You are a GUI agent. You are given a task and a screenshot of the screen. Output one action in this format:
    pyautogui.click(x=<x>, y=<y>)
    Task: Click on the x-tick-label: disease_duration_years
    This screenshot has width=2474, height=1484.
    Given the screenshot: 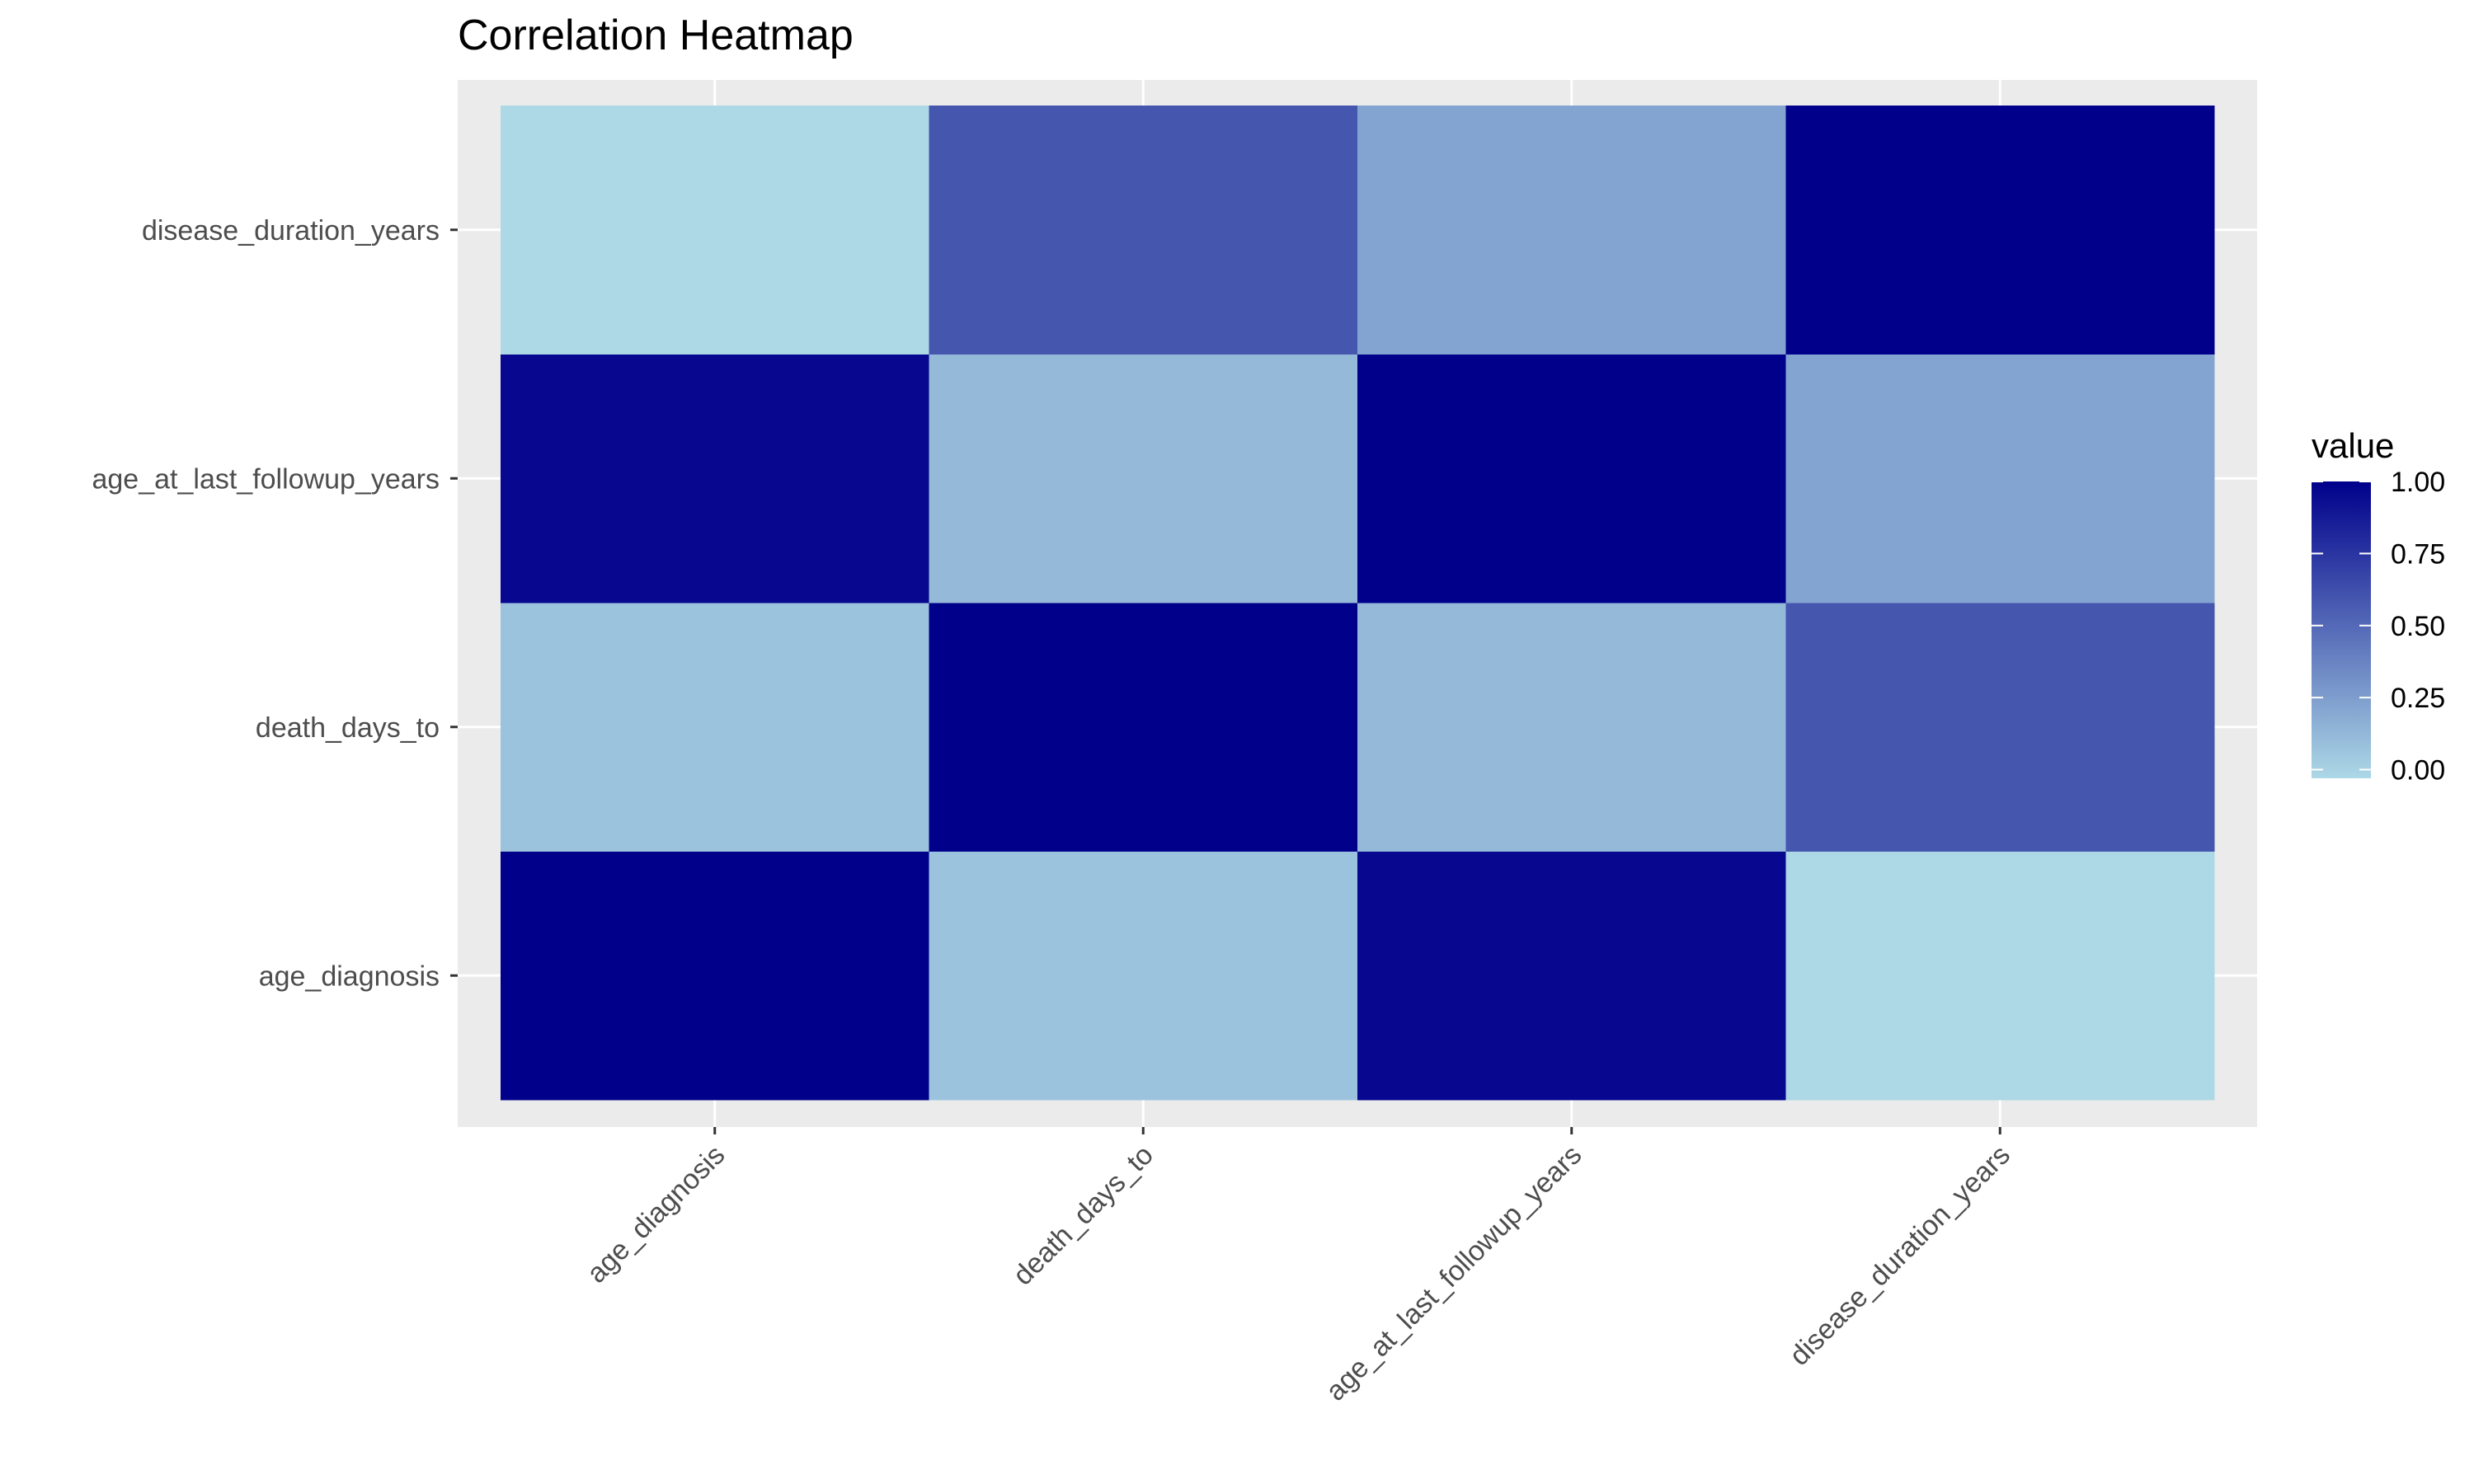 What is the action you would take?
    pyautogui.click(x=1900, y=1255)
    